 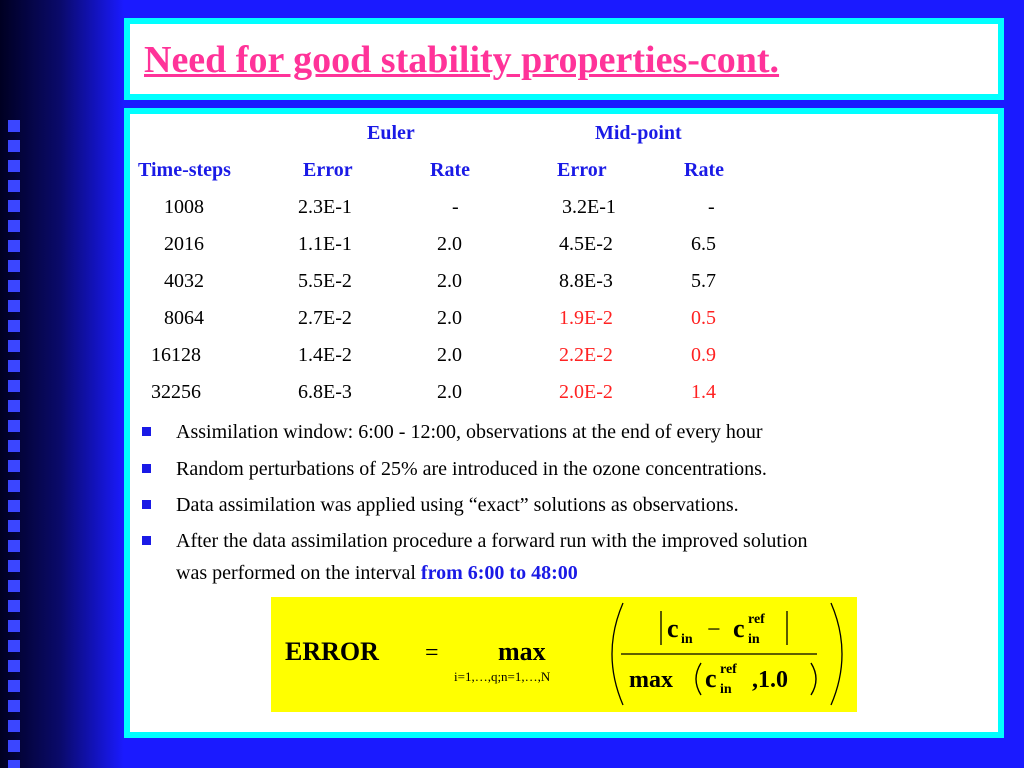 What do you see at coordinates (176, 355) in the screenshot?
I see `table-cell-steps: 16128` at bounding box center [176, 355].